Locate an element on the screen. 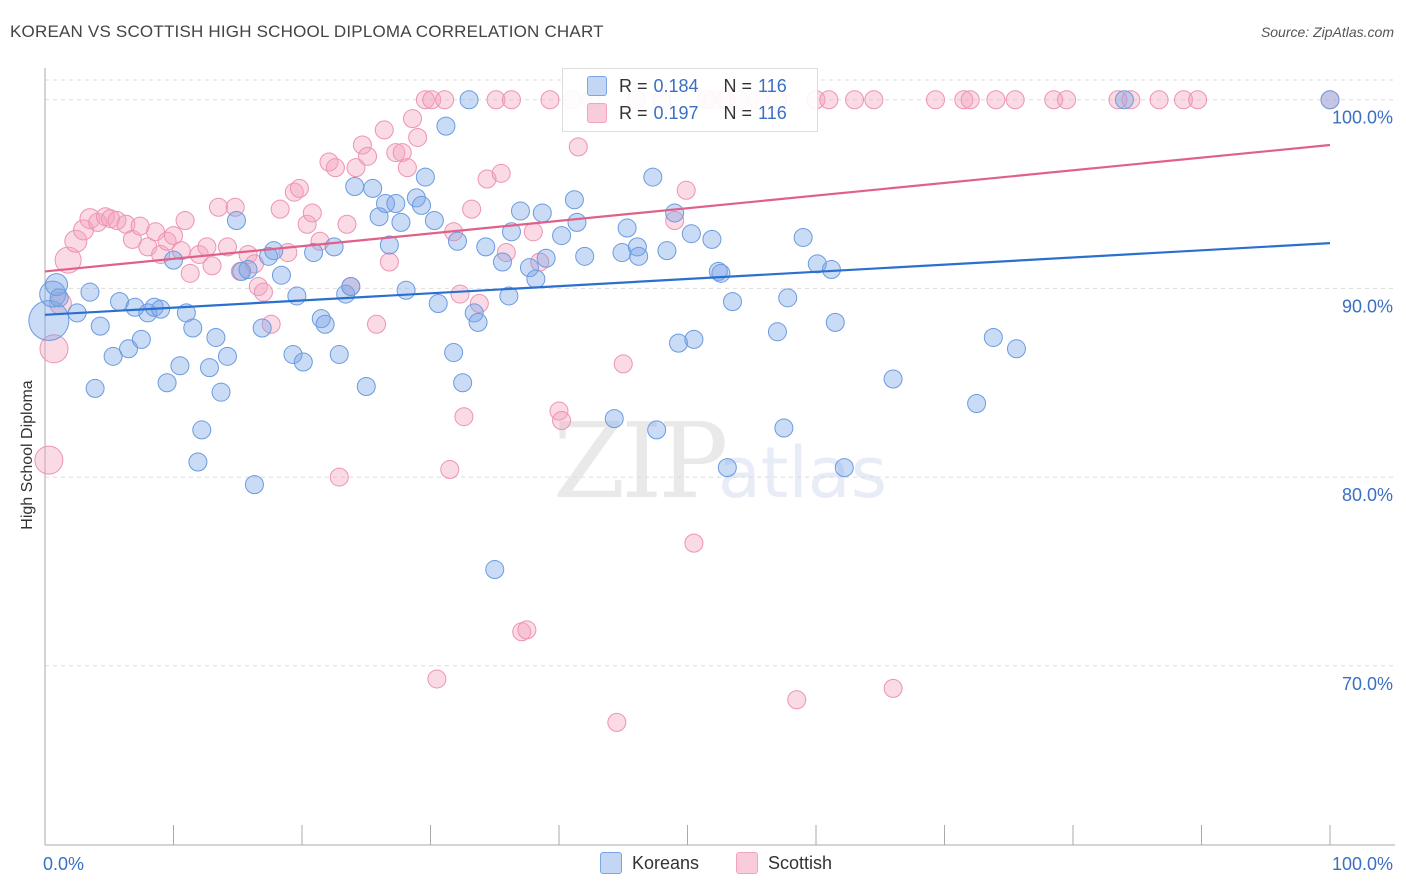  series-legend-scottish: Scottish is located at coordinates (784, 863).